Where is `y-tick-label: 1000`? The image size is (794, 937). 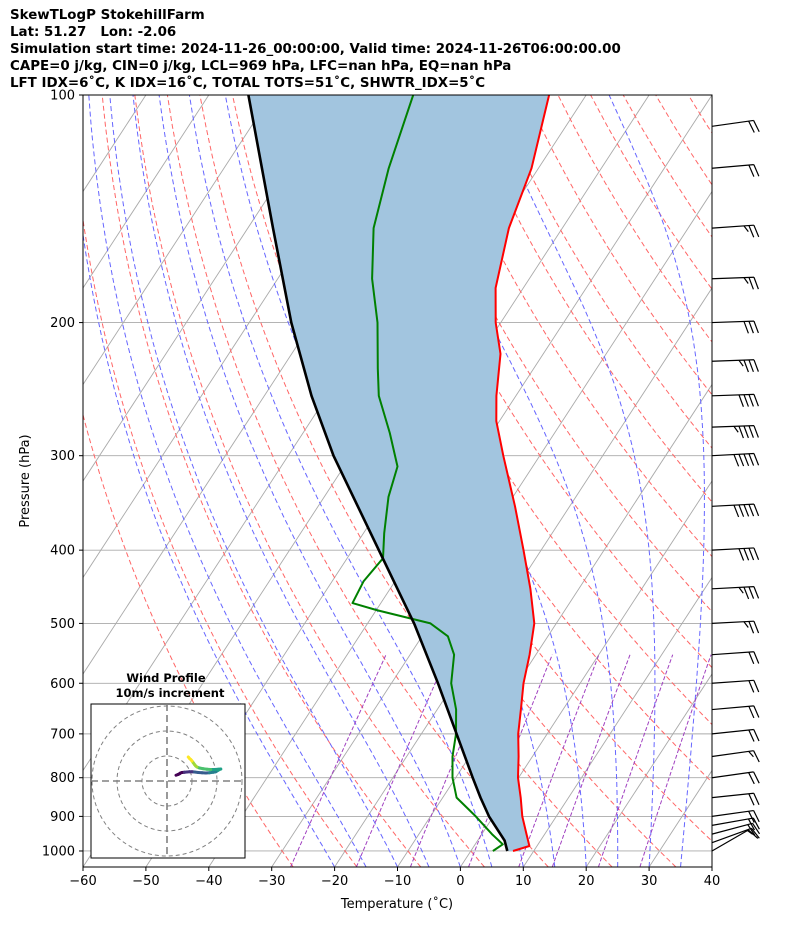 y-tick-label: 1000 is located at coordinates (58, 851).